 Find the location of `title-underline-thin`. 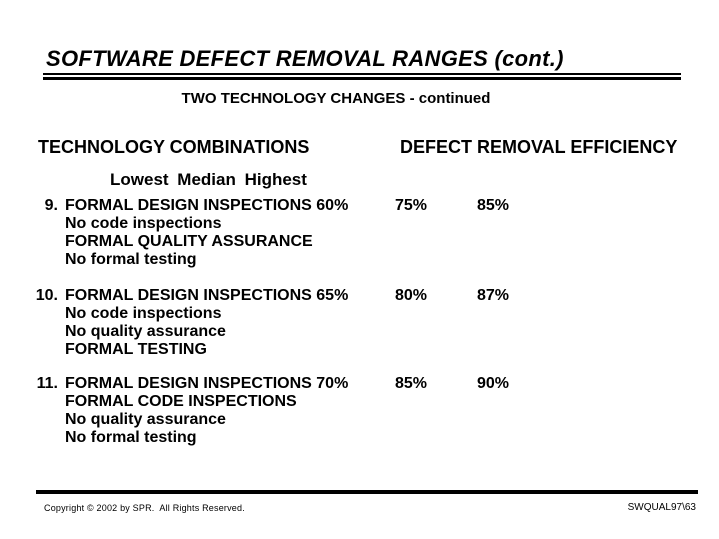

title-underline-thin is located at coordinates (362, 74).